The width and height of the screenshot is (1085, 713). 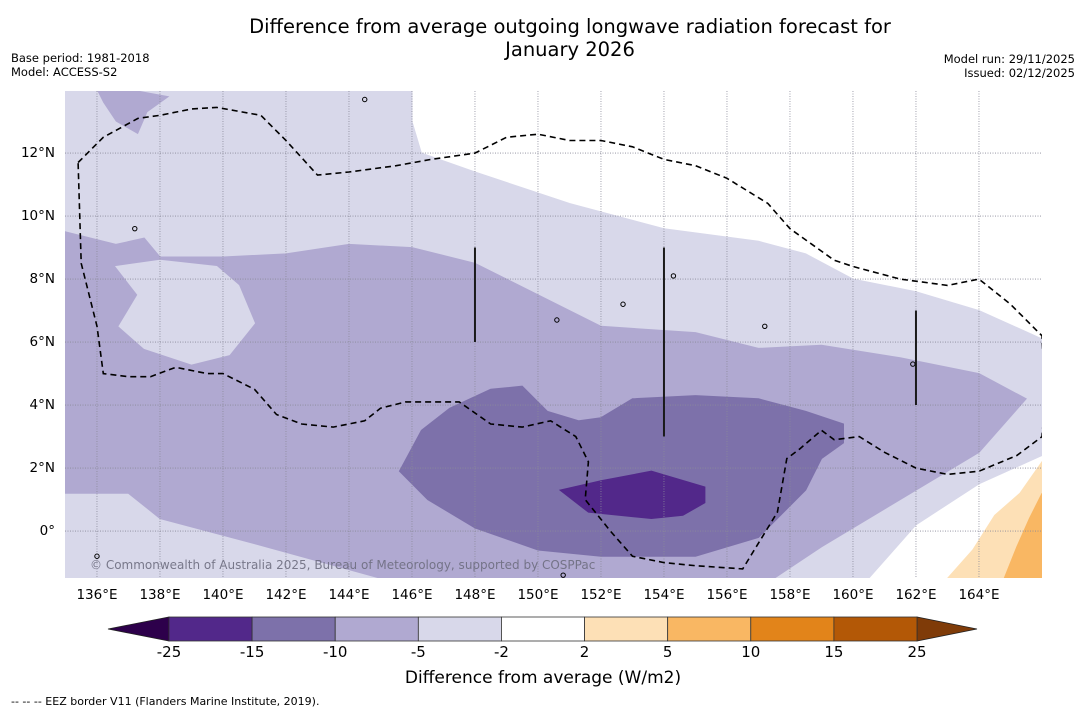 I want to click on colorbar, so click(x=542, y=629).